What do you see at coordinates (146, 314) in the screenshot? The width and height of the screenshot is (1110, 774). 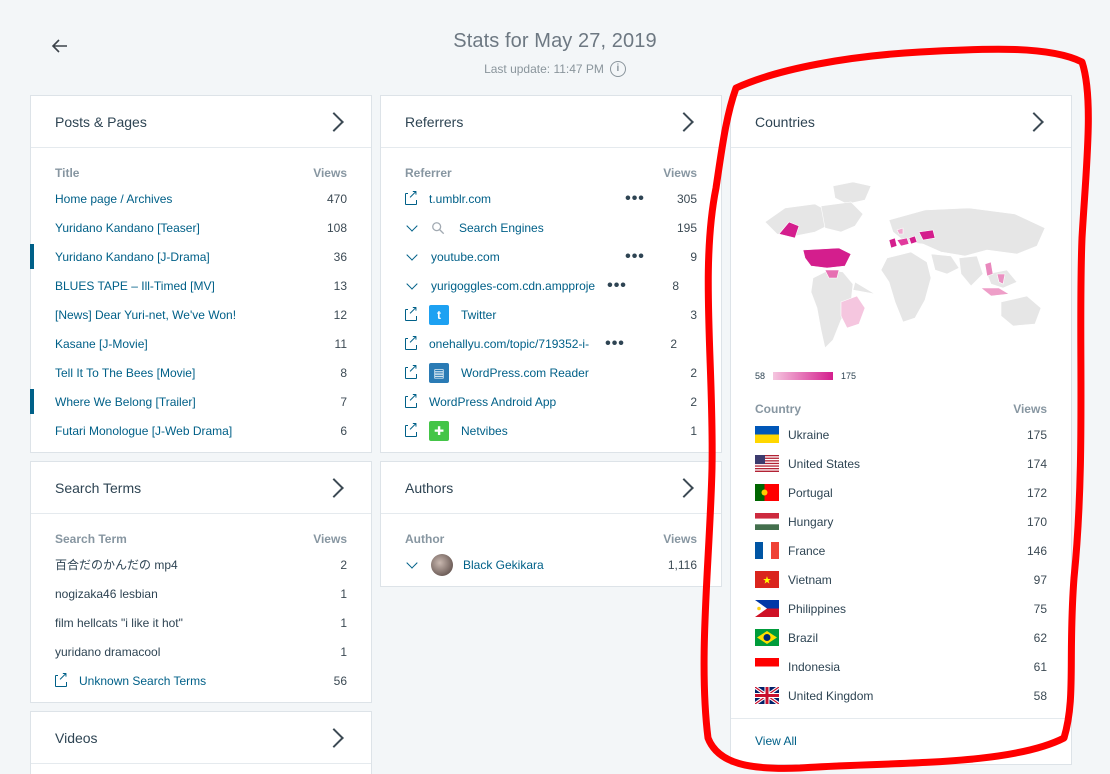 I see `post-link: [News] Dear Yuri-net, We've Won!` at bounding box center [146, 314].